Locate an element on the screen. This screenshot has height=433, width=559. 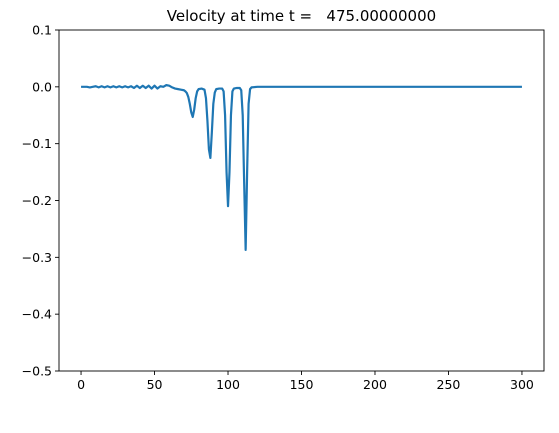
y-tick-label: 0.0 is located at coordinates (42, 86).